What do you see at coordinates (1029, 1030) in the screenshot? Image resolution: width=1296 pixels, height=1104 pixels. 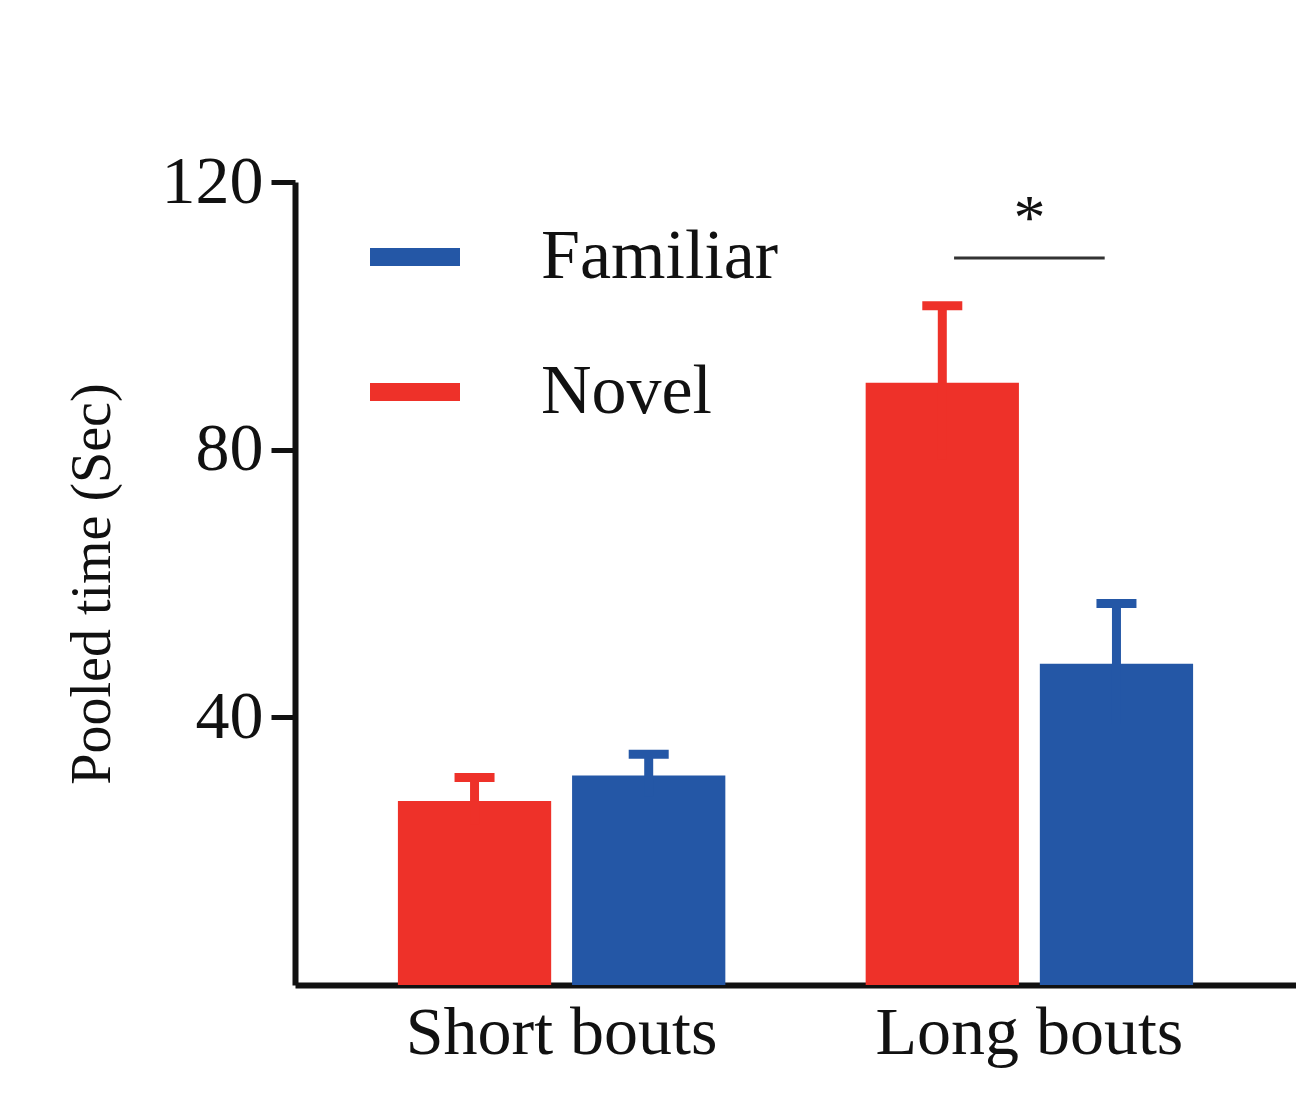 I see `x-tick-label: Long bouts` at bounding box center [1029, 1030].